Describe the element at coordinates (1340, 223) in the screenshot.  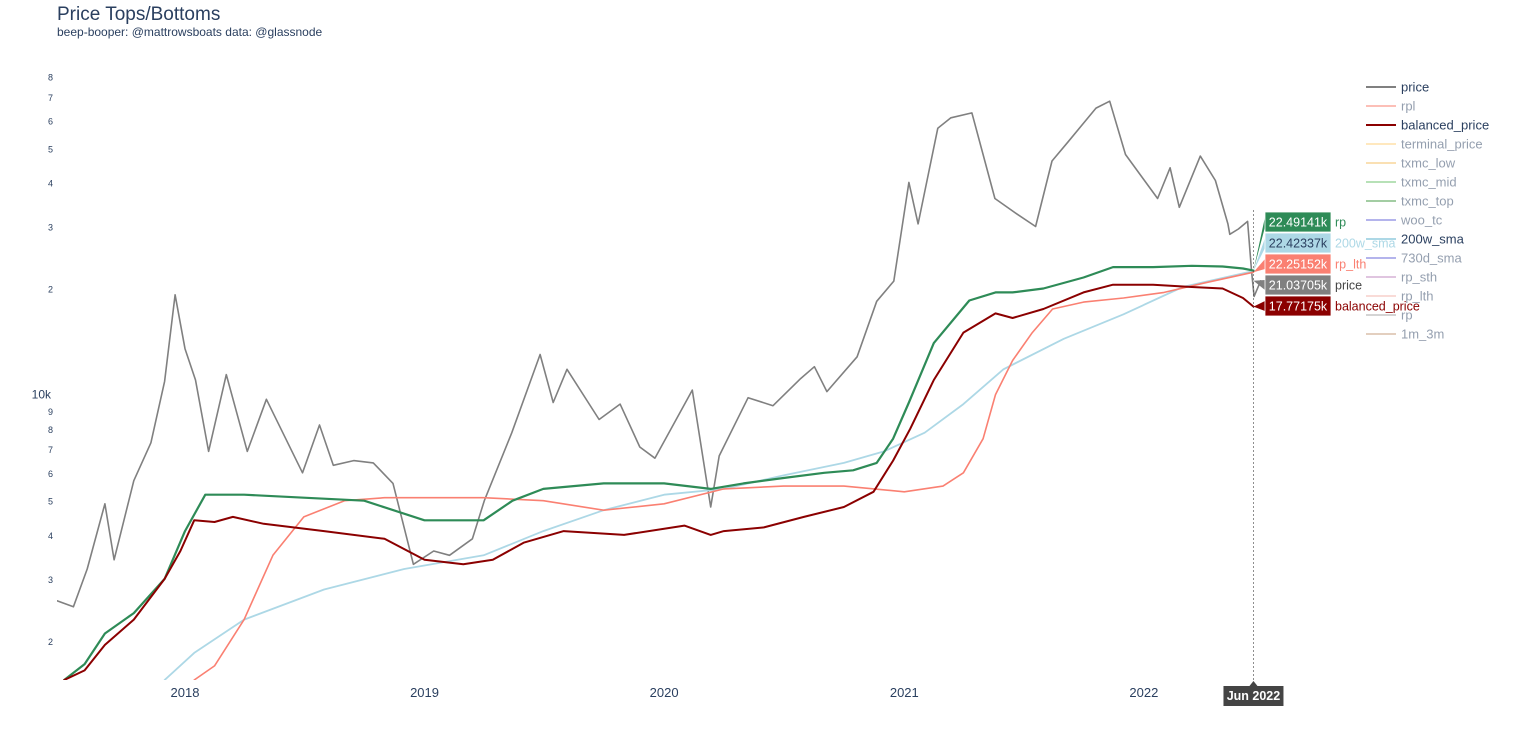
I see `hover-series-name: rp` at that location.